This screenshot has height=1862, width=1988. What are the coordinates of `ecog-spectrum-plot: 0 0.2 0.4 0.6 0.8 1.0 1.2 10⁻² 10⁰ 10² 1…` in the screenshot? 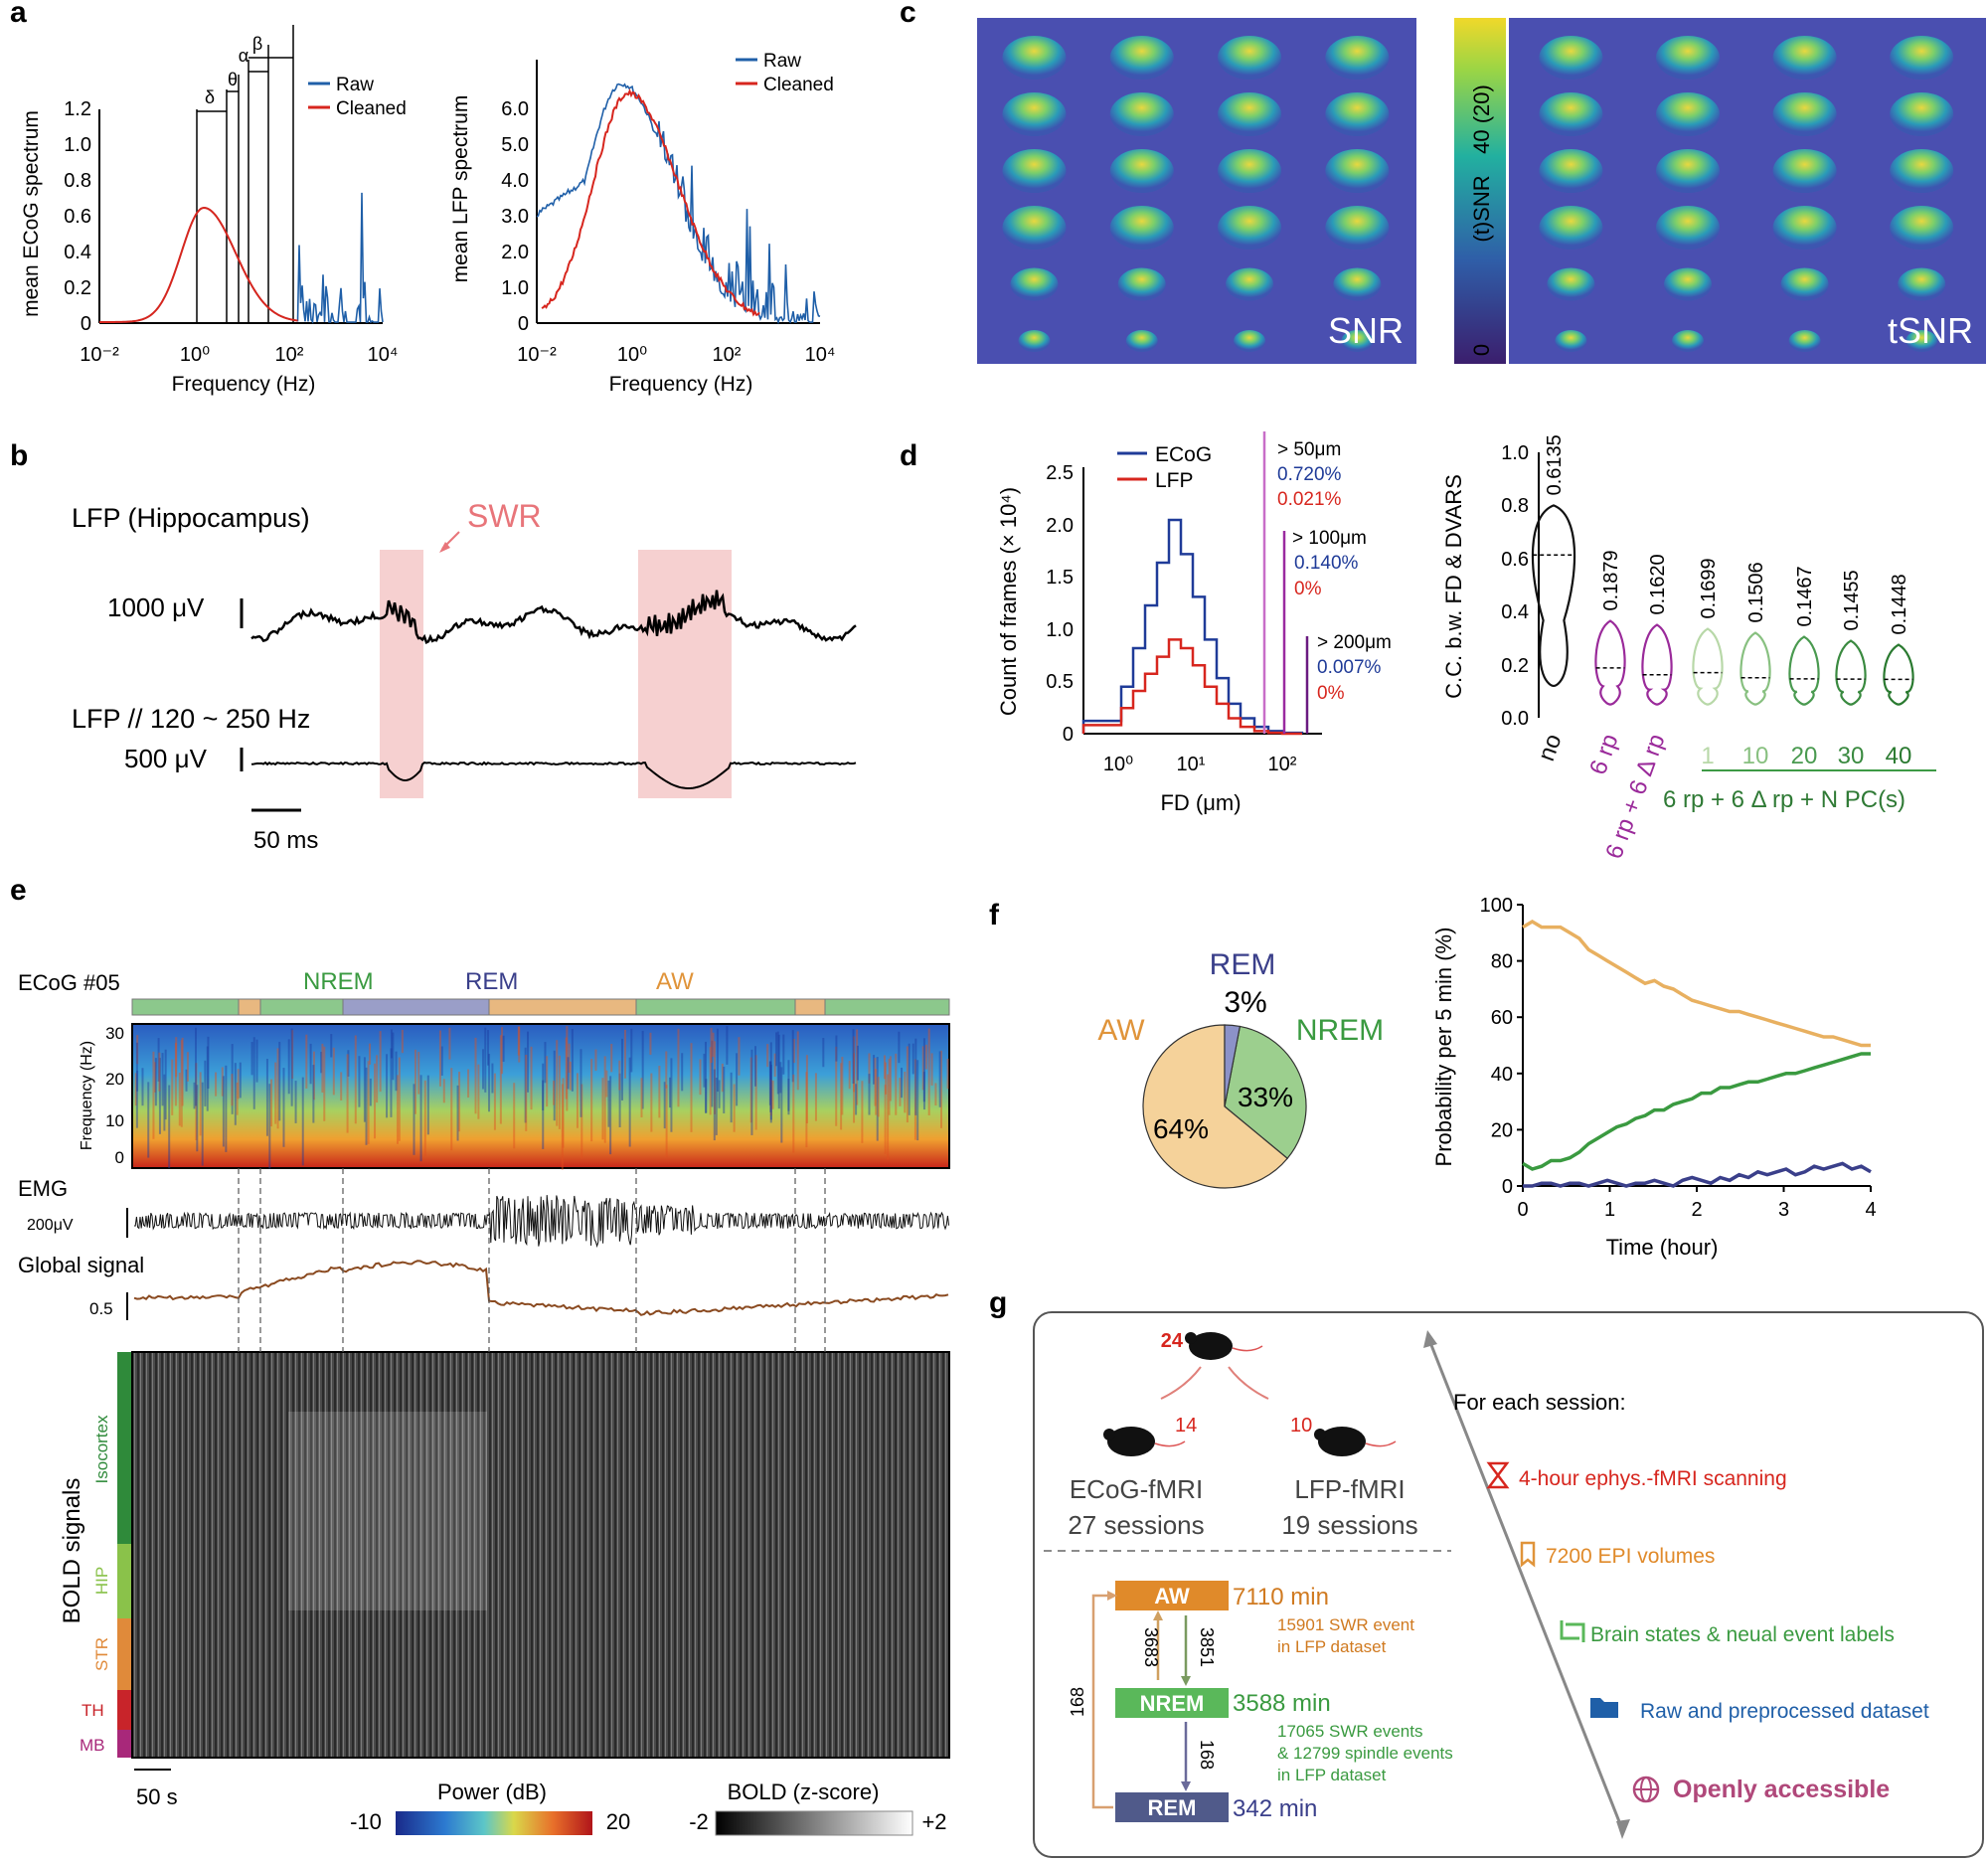 It's located at (213, 210).